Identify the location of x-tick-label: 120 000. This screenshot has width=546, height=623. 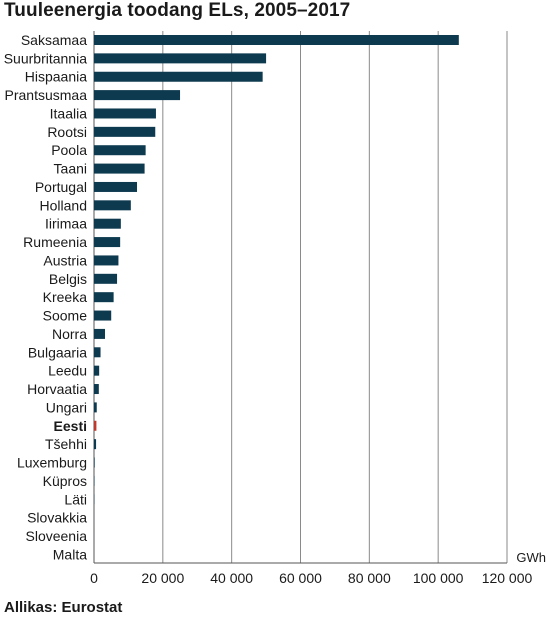
(507, 578).